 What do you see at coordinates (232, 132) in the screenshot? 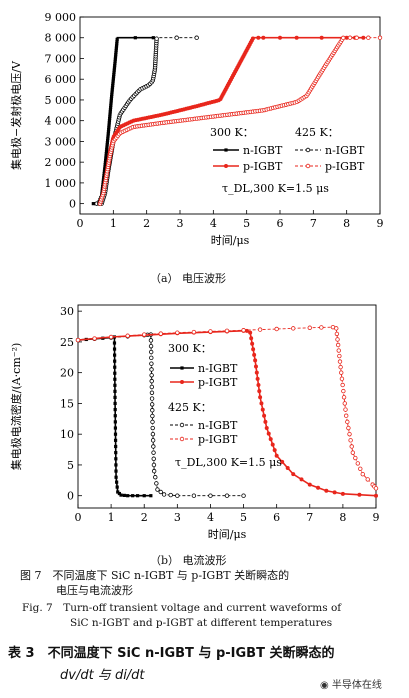
I see `legend-group-300k: 300 K：` at bounding box center [232, 132].